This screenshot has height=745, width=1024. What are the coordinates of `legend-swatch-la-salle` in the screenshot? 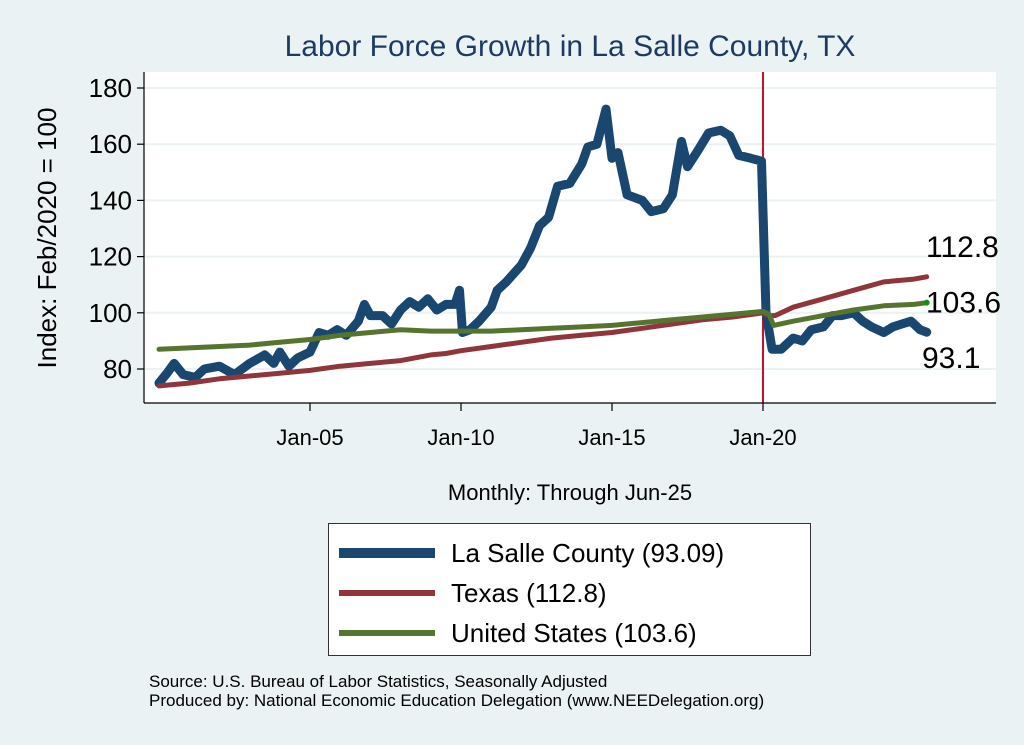 It's located at (387, 553).